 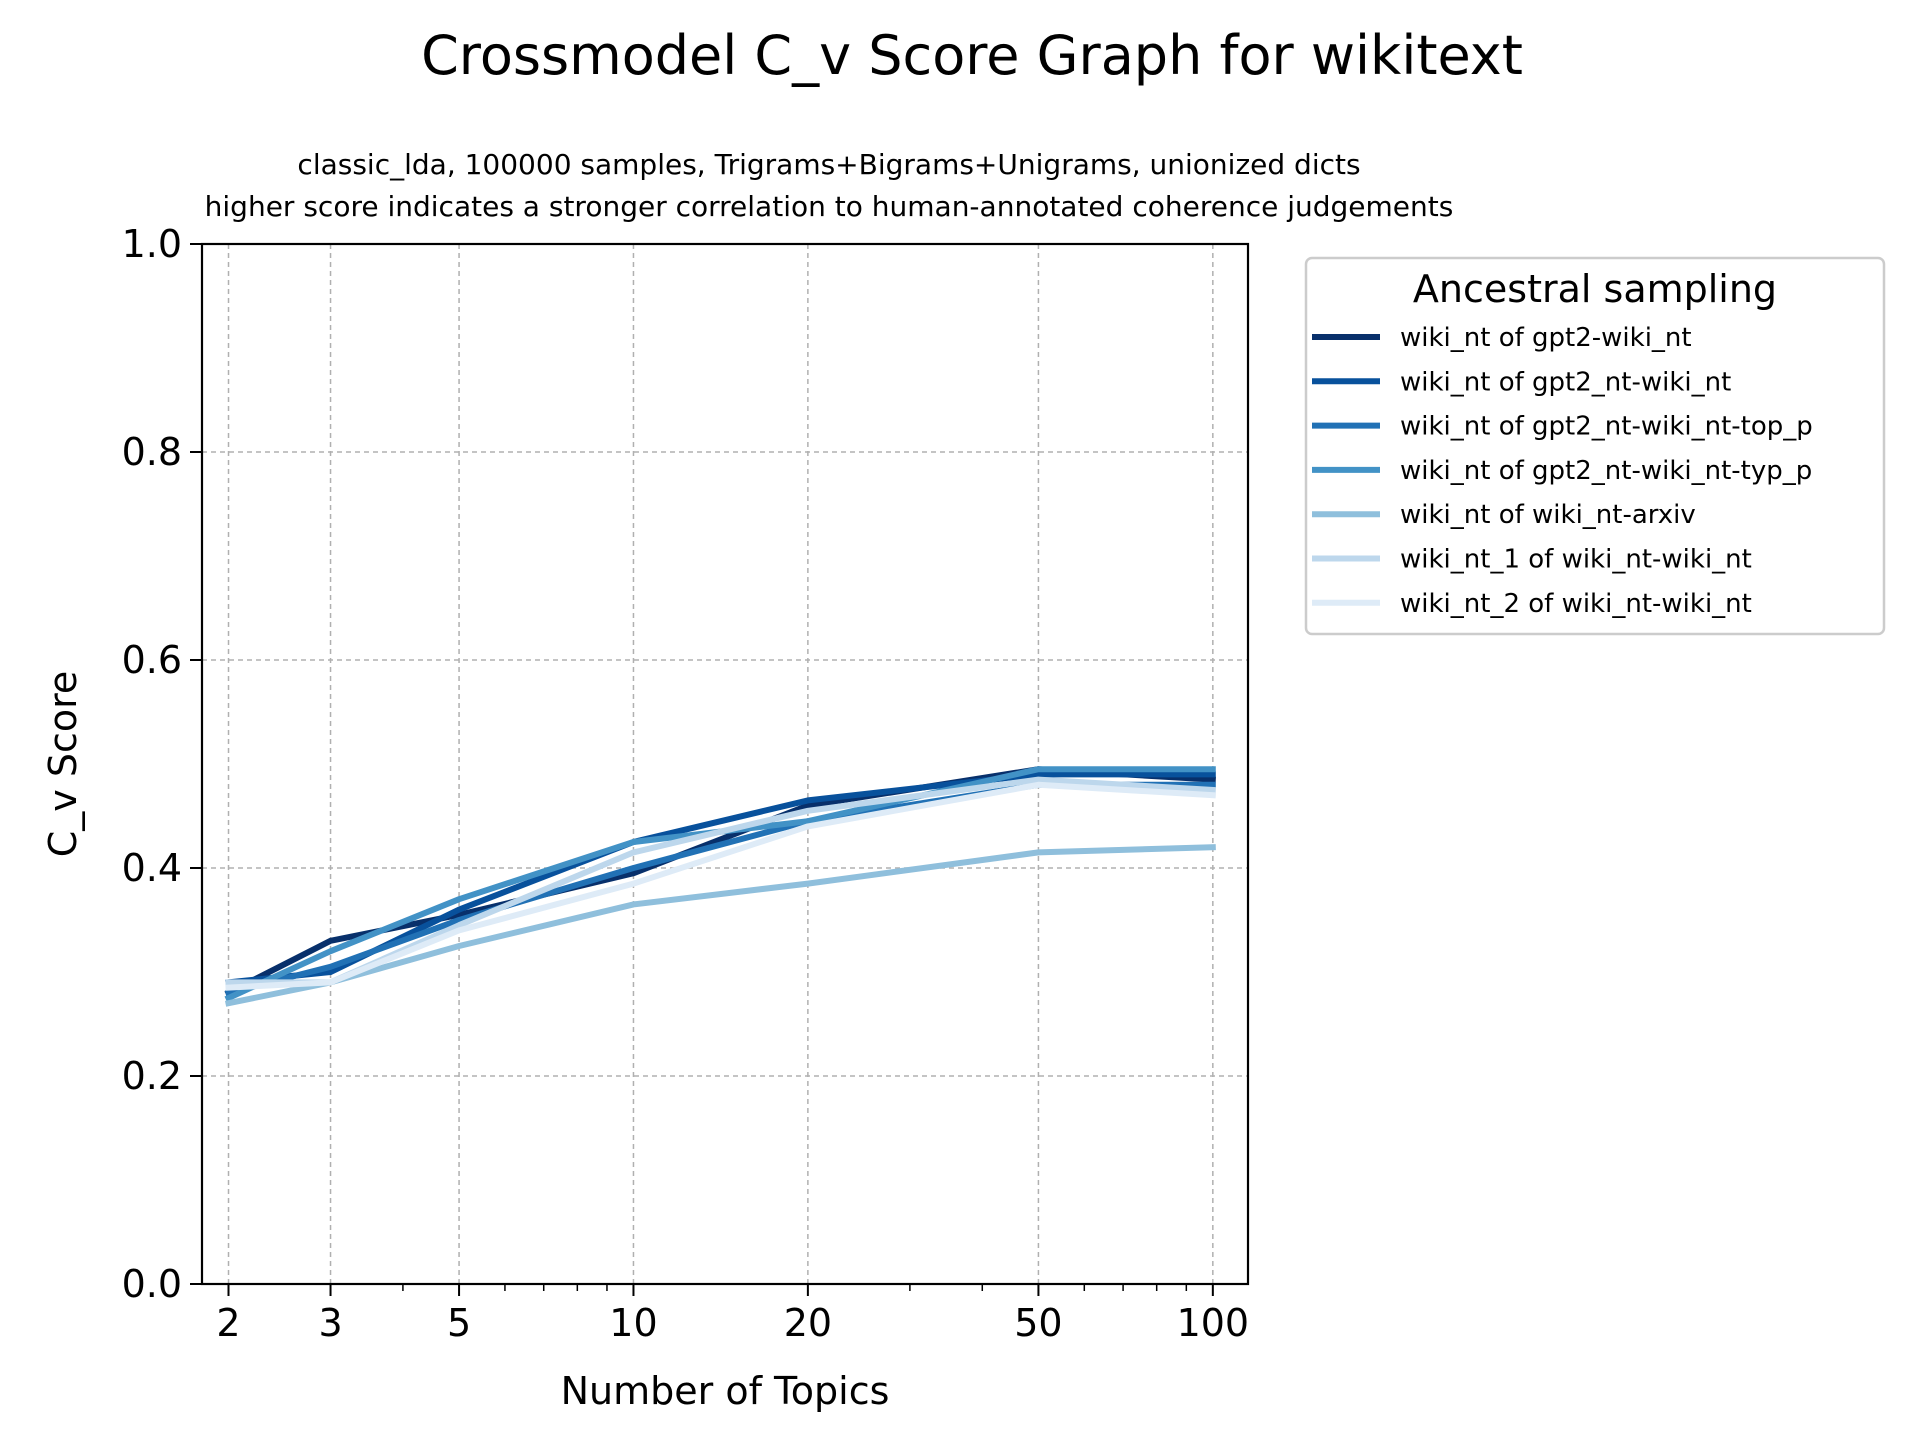 I want to click on series-layer, so click(x=720, y=886).